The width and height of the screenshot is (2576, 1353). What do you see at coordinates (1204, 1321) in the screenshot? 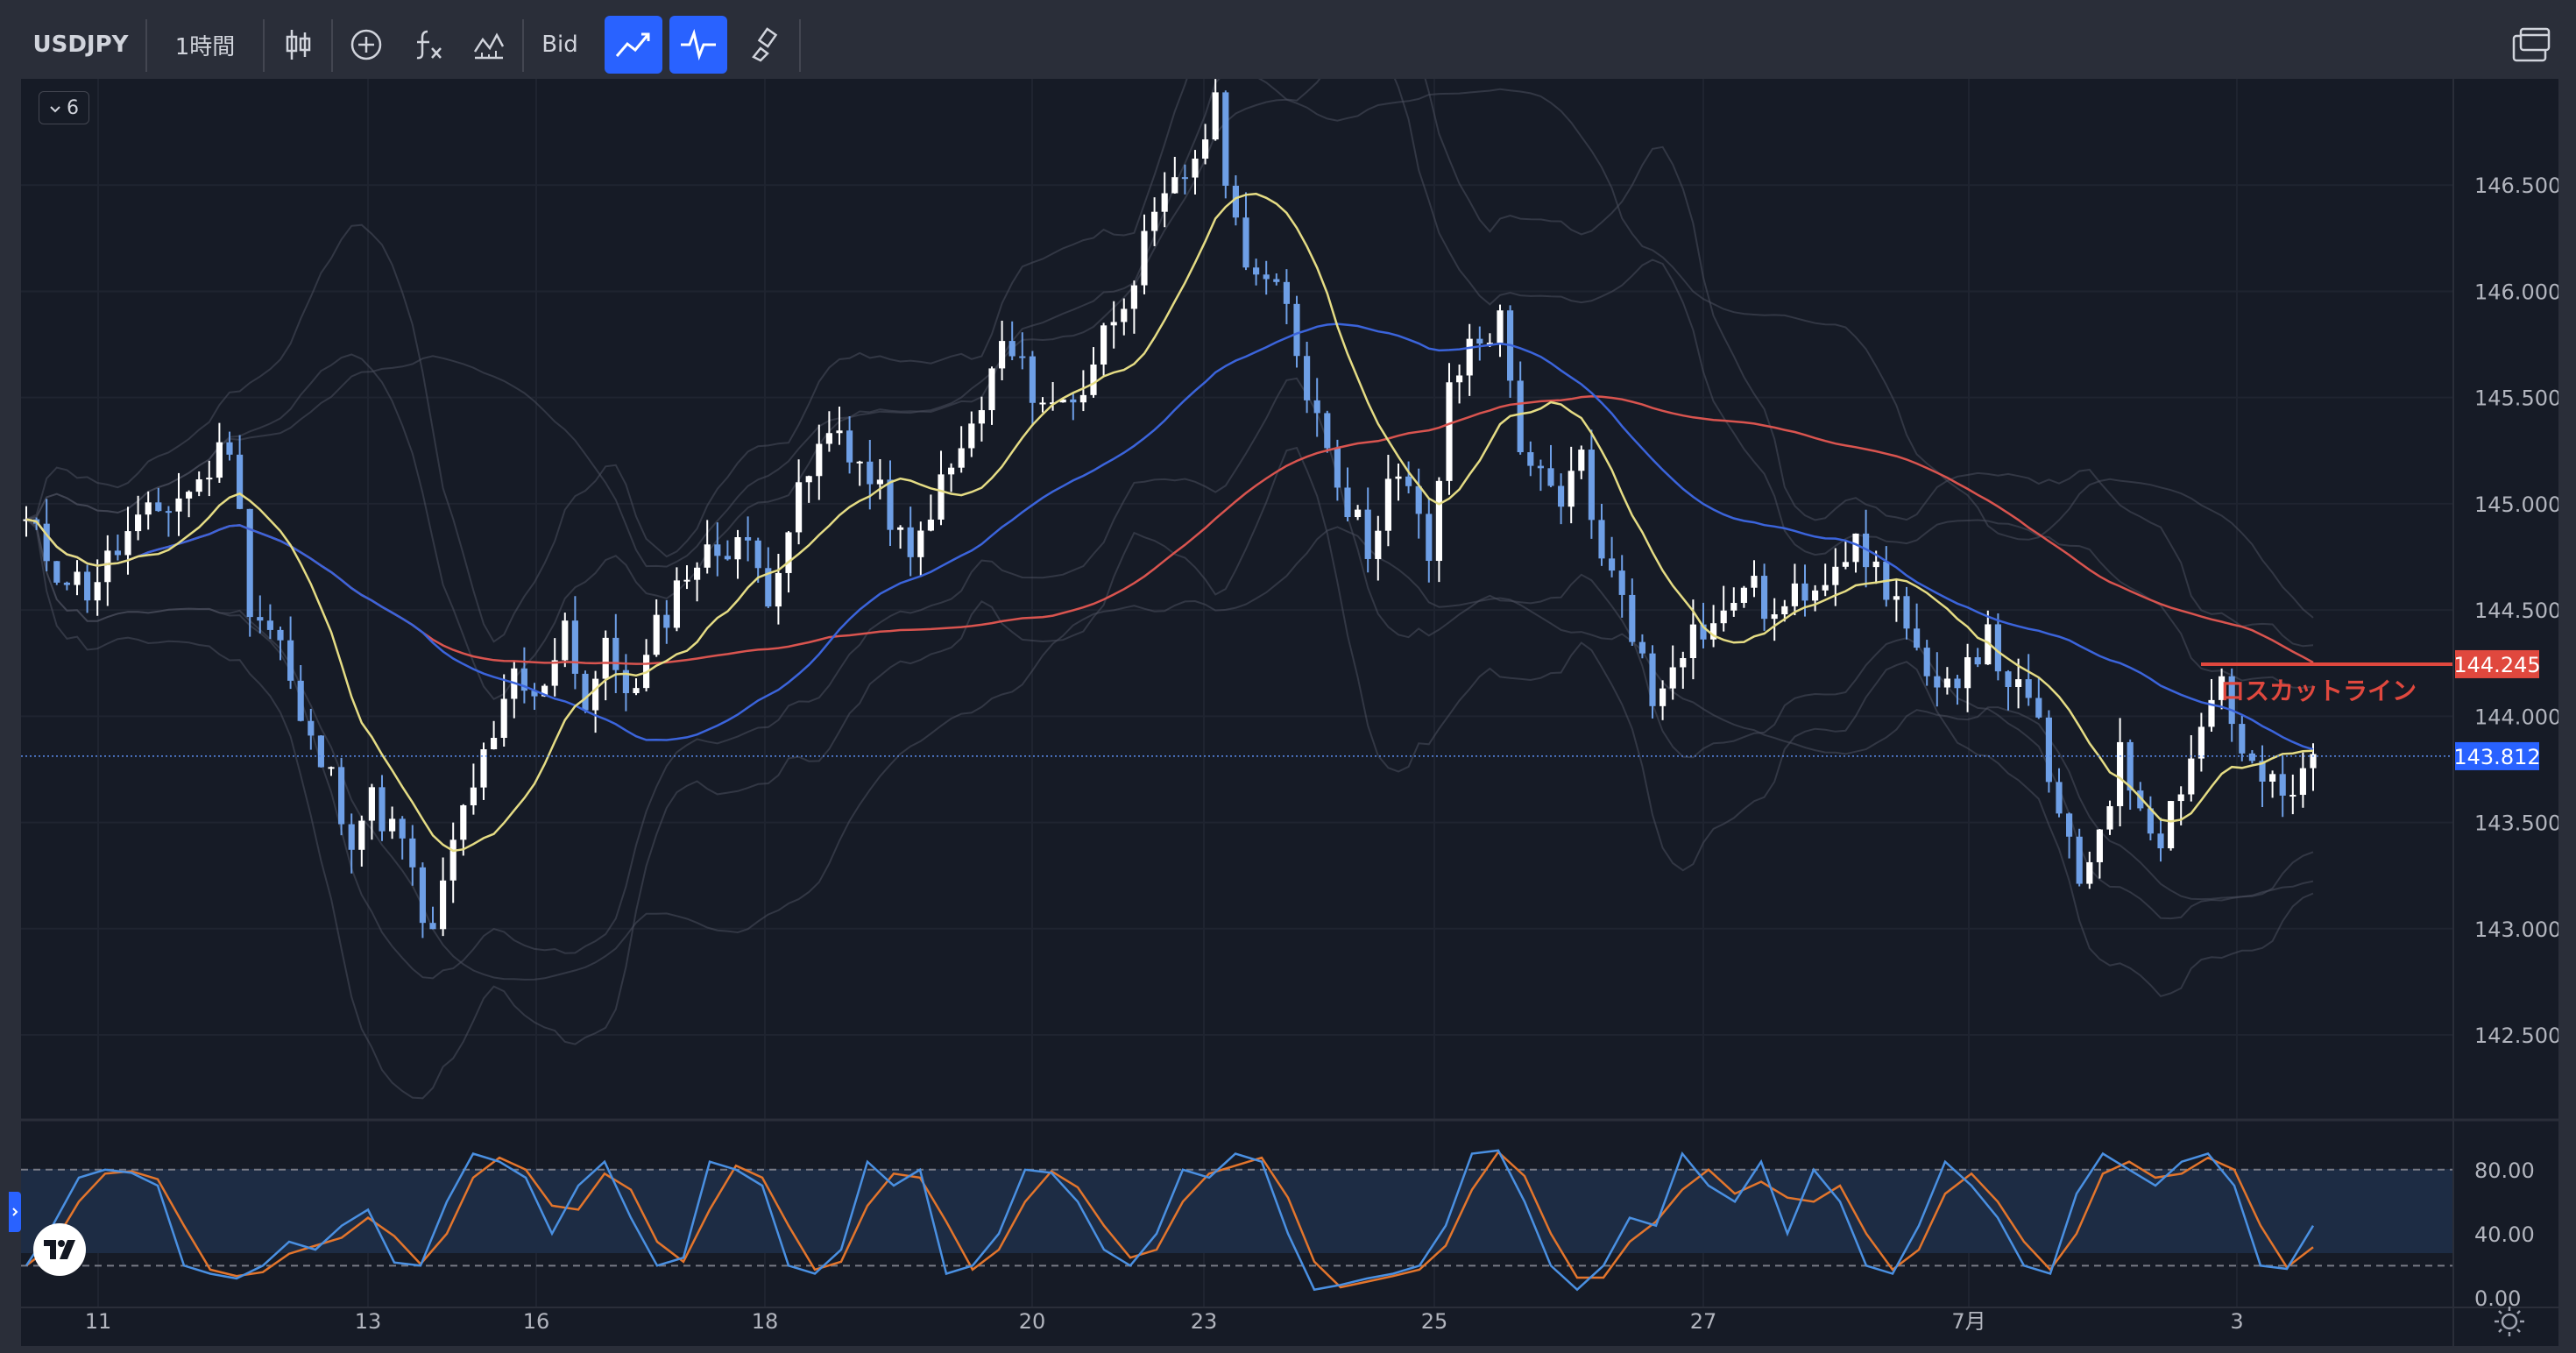
I see `time-tick-label: 23` at bounding box center [1204, 1321].